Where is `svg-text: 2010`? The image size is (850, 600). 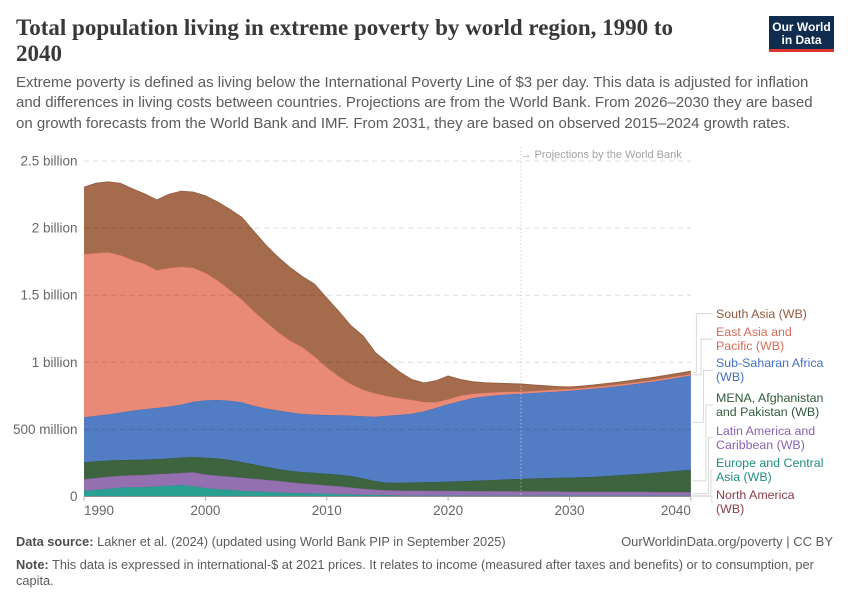
svg-text: 2010 is located at coordinates (327, 510).